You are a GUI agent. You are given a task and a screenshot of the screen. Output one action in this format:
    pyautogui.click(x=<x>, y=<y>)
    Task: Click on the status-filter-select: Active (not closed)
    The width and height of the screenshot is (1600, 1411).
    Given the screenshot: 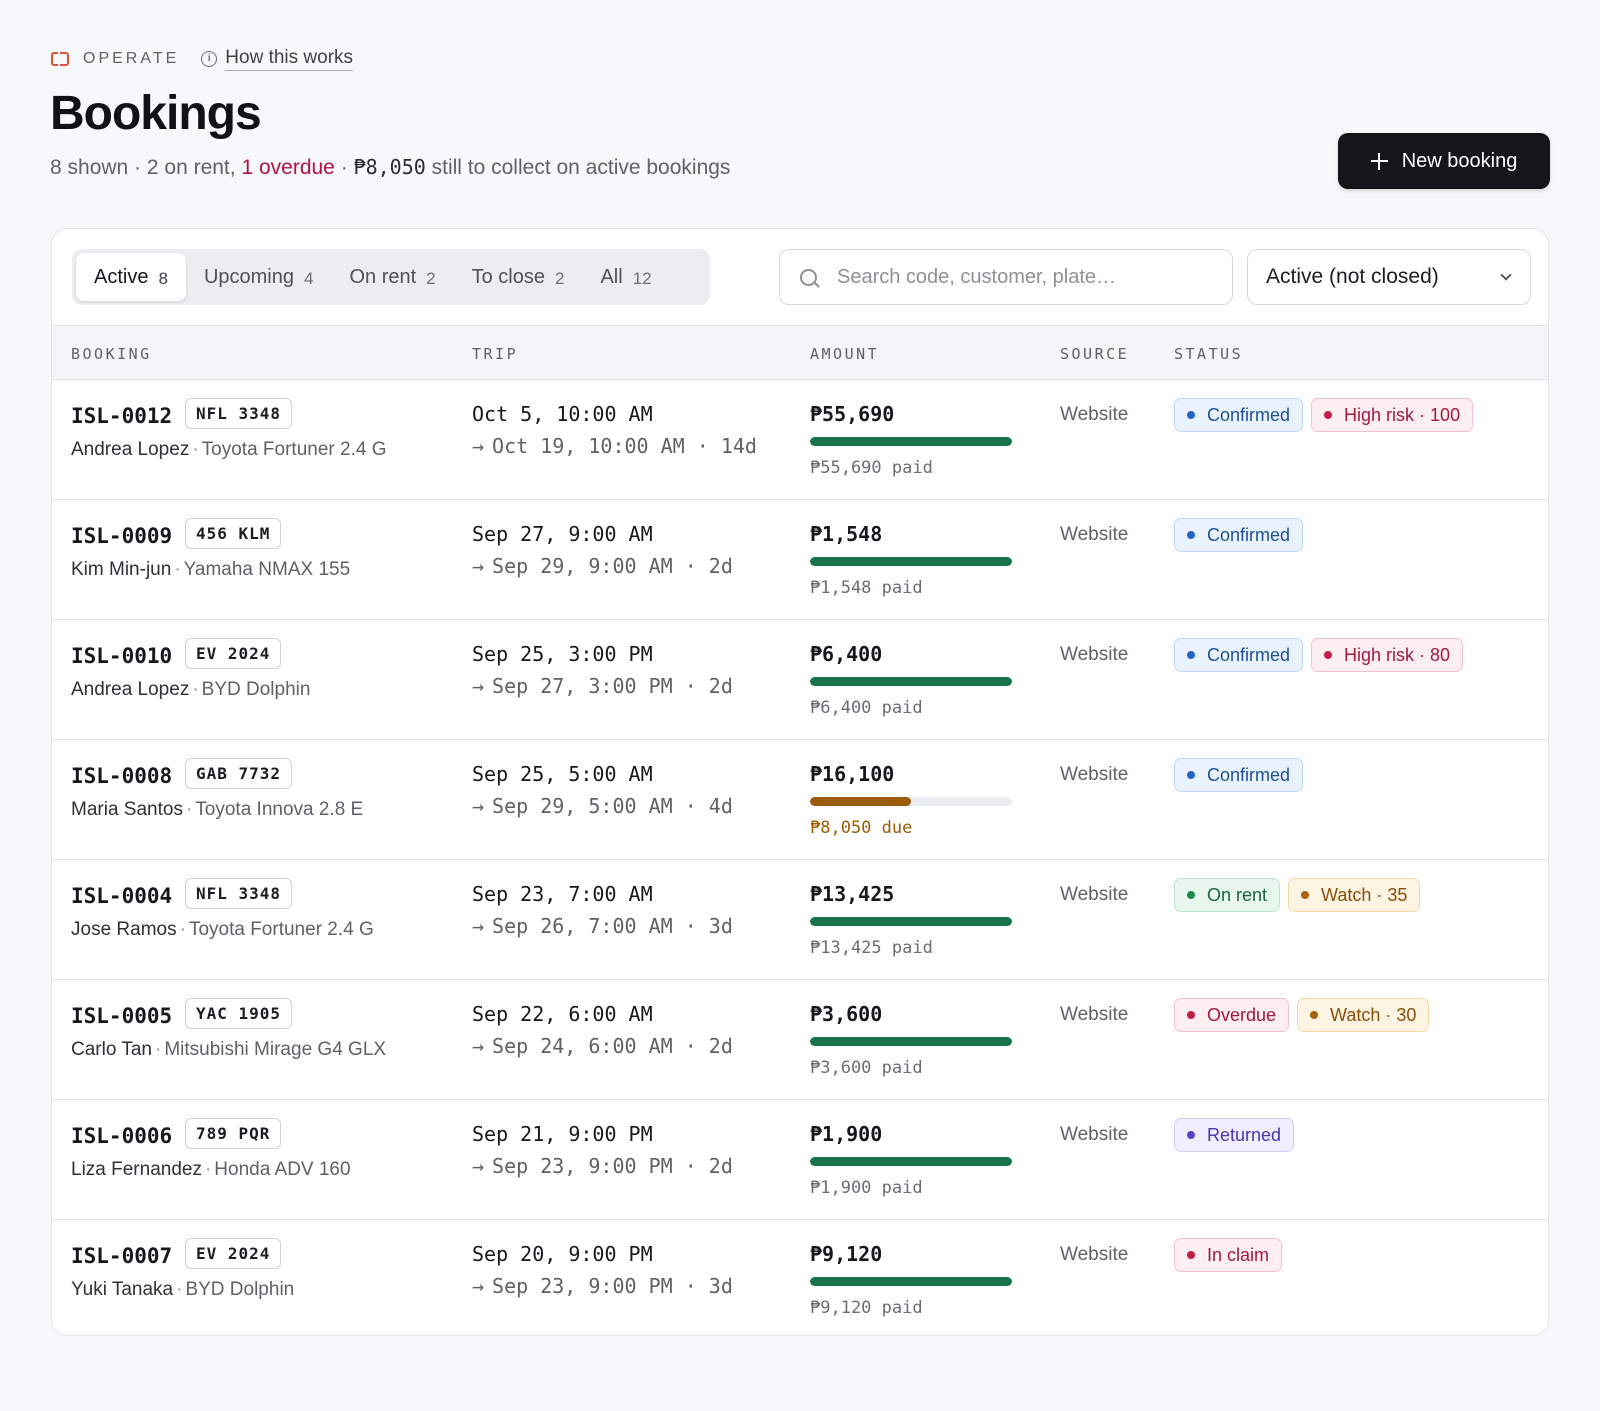 What is the action you would take?
    pyautogui.click(x=1389, y=277)
    